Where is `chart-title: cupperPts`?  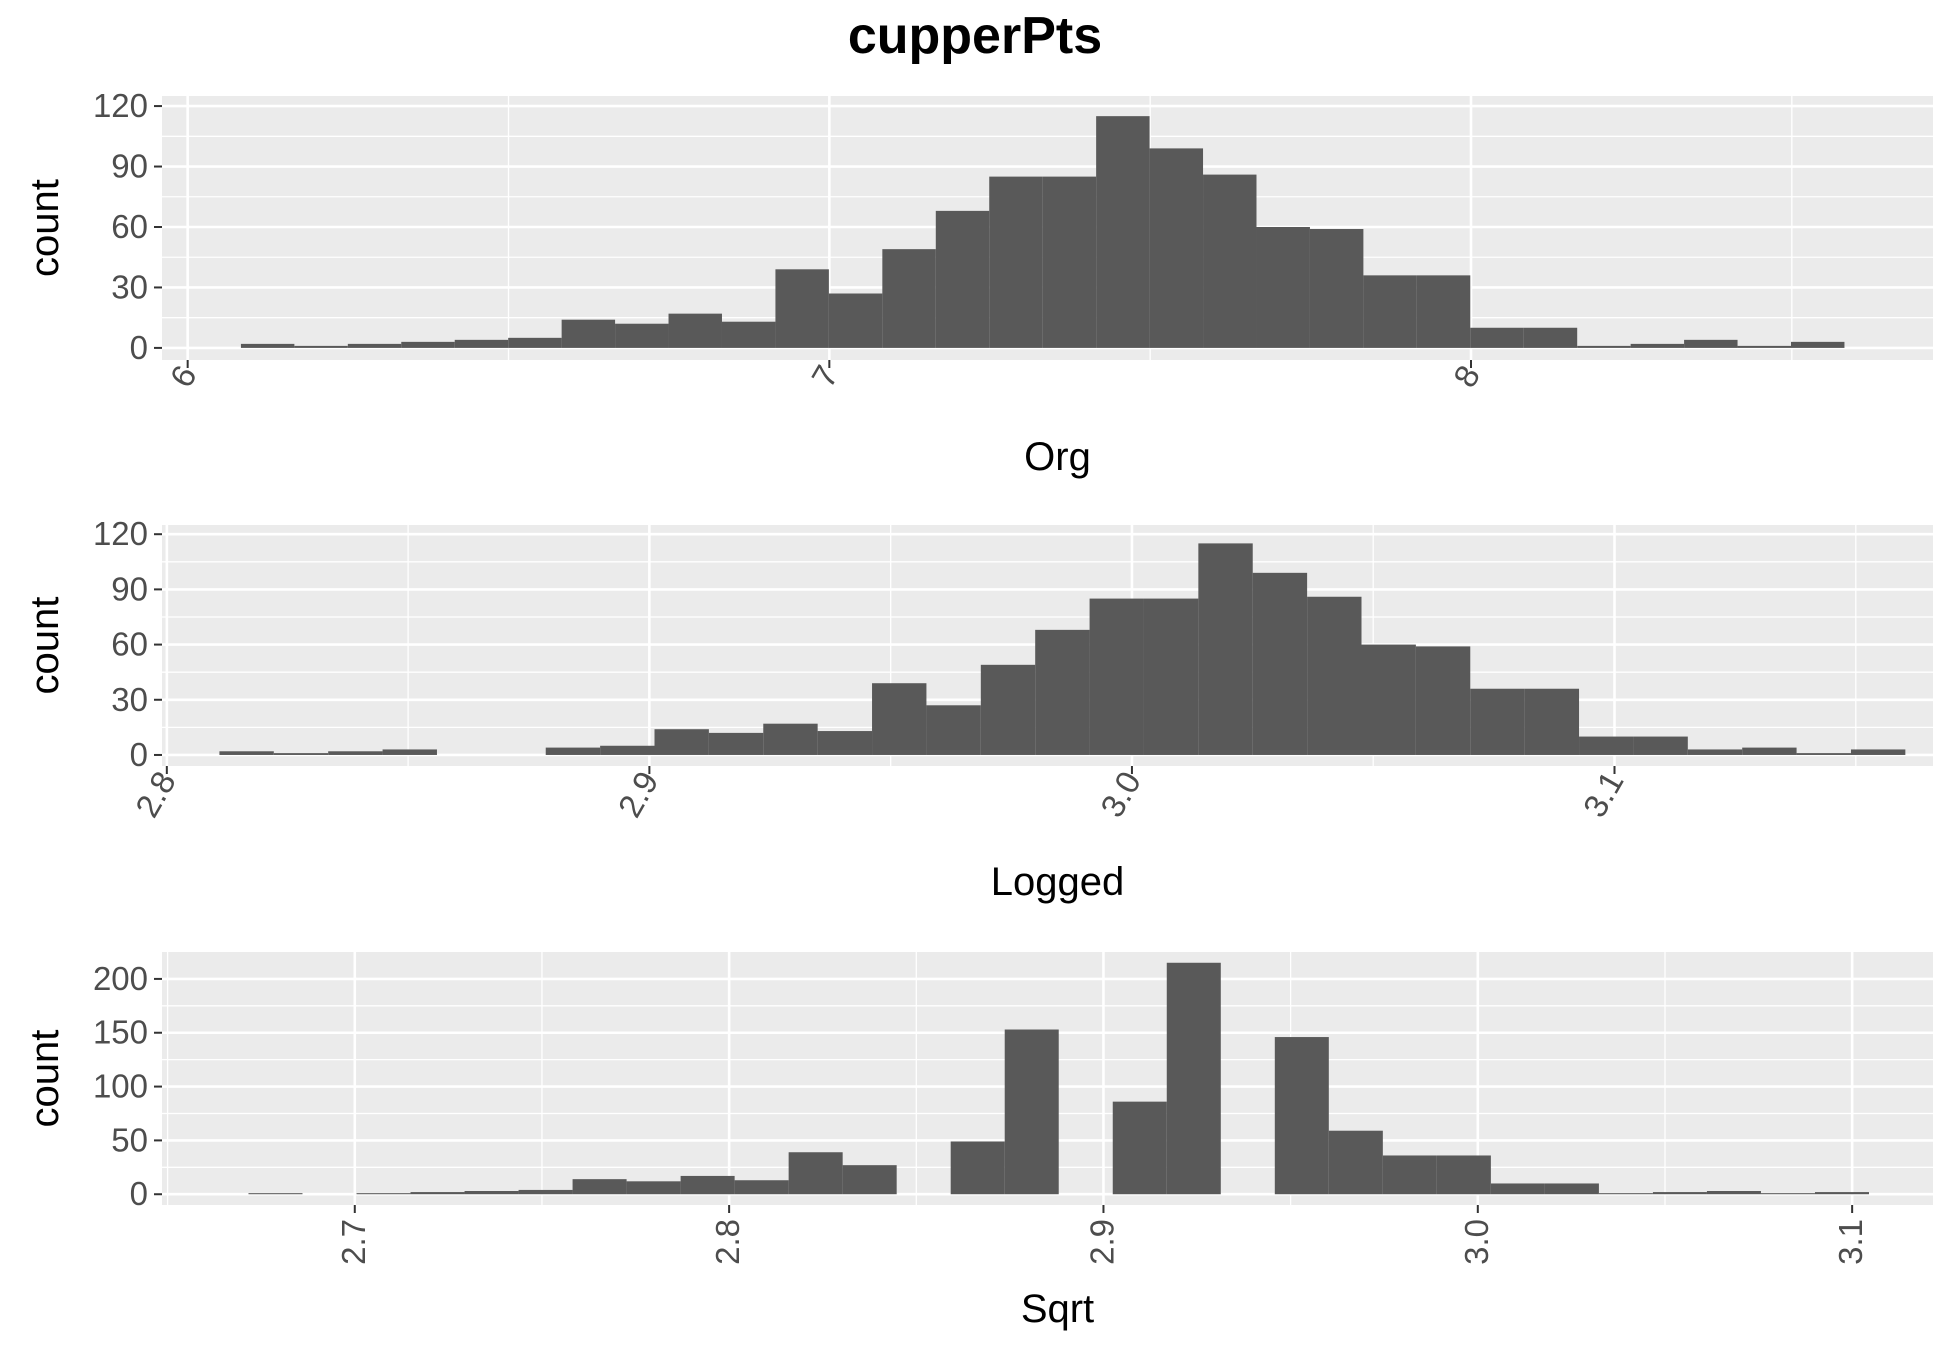 chart-title: cupperPts is located at coordinates (975, 36).